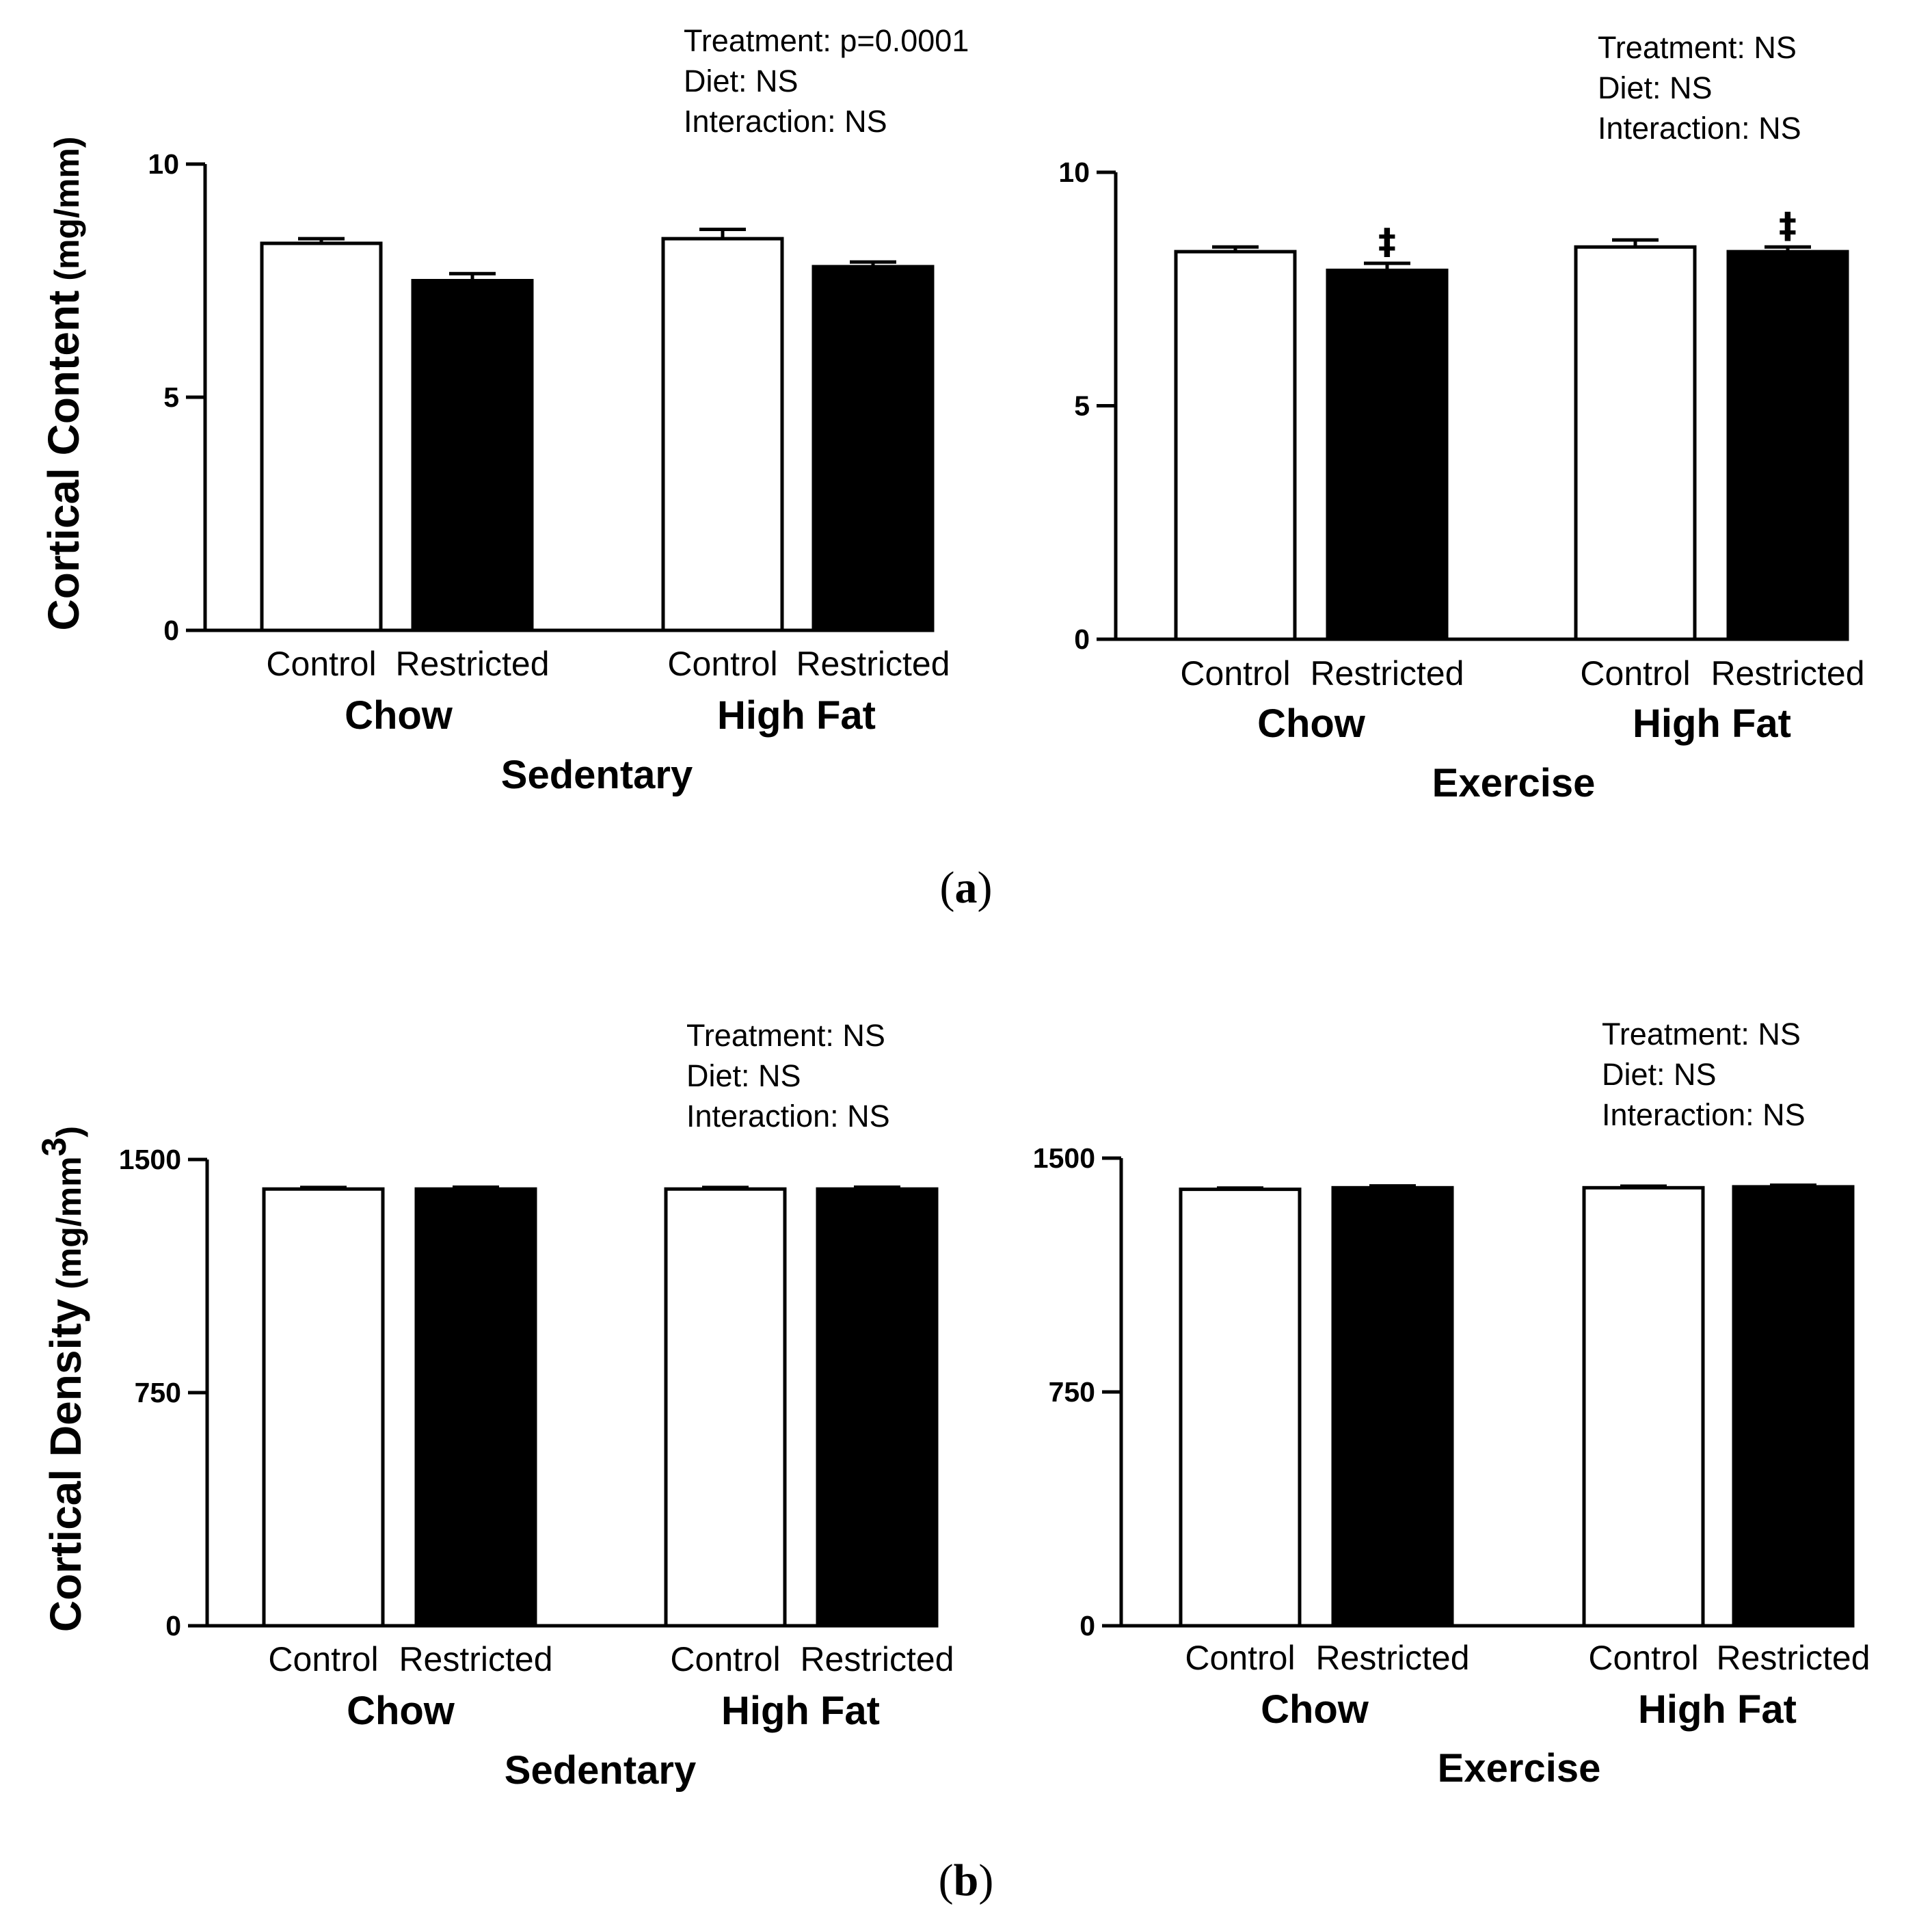  Describe the element at coordinates (54, 1148) in the screenshot. I see `y-axis-title-superscript: 3` at that location.